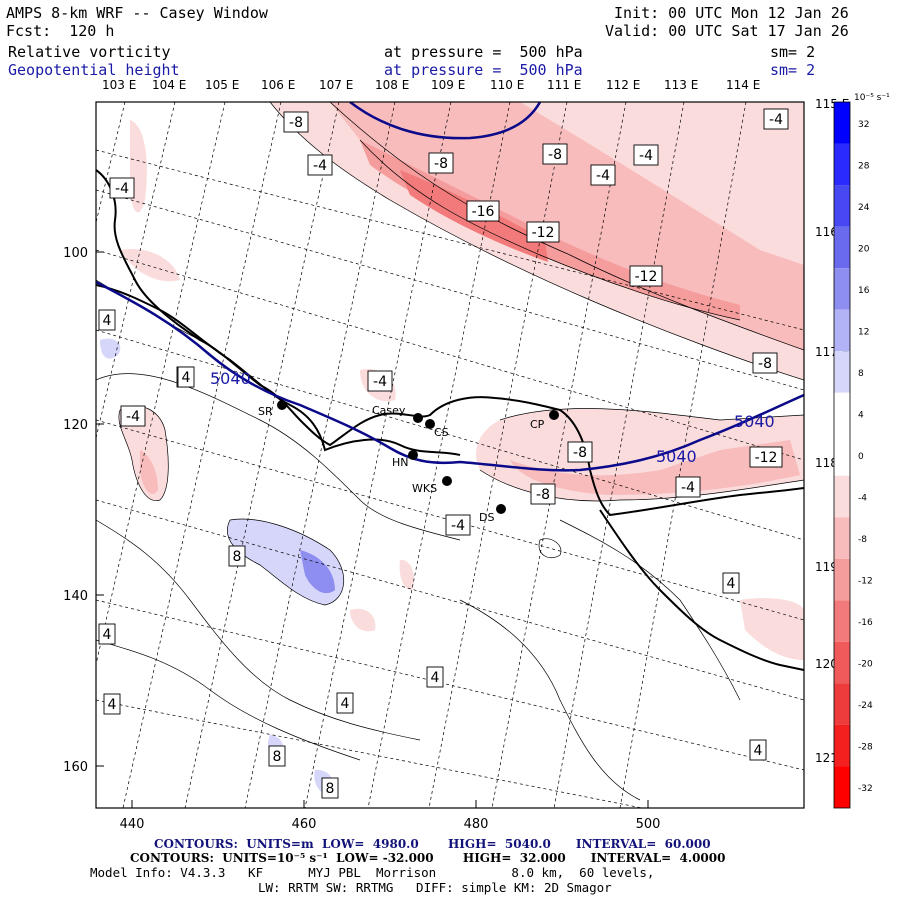 The height and width of the screenshot is (900, 900). What do you see at coordinates (304, 824) in the screenshot?
I see `x-tick-460: 460` at bounding box center [304, 824].